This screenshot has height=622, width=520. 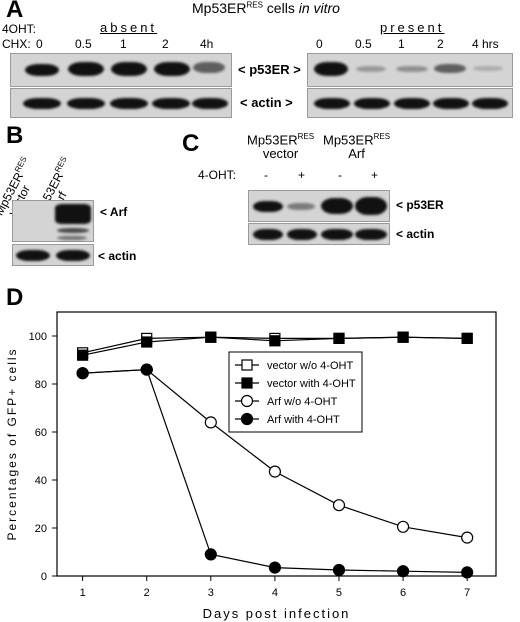 What do you see at coordinates (302, 402) in the screenshot?
I see `legend-entry: Arf w/o 4-OHT` at bounding box center [302, 402].